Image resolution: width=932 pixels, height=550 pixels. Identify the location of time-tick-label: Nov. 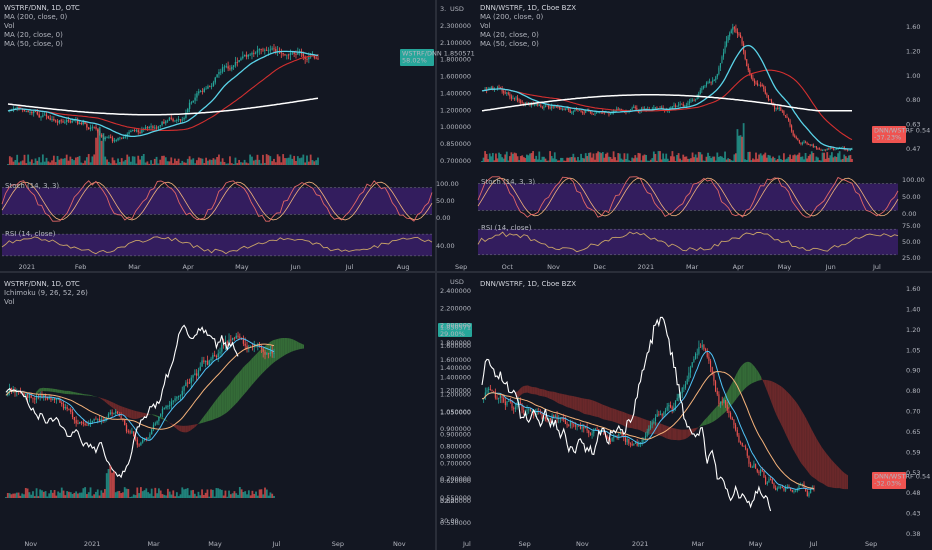
(553, 267).